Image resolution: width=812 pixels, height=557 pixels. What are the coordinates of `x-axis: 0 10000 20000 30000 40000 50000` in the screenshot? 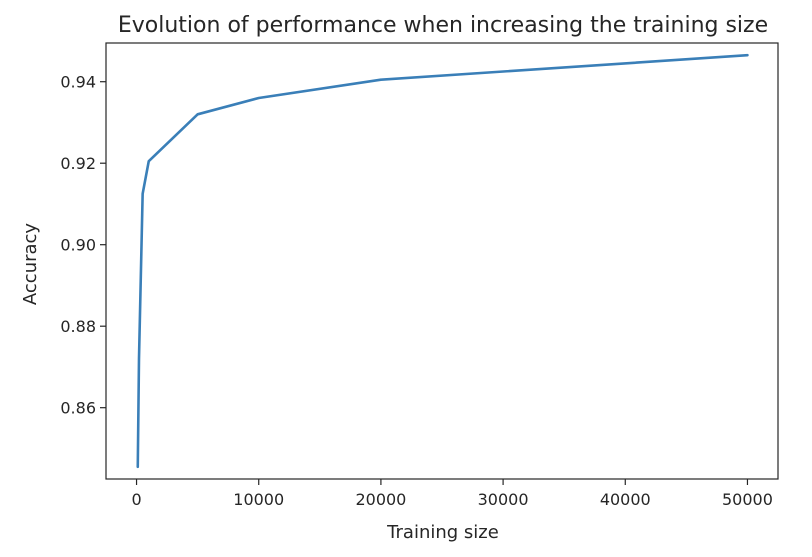 It's located at (452, 494).